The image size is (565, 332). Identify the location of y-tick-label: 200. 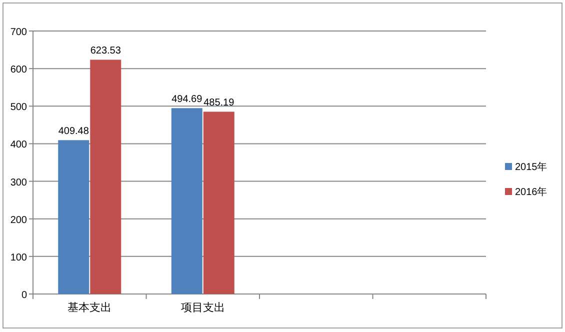
(19, 220).